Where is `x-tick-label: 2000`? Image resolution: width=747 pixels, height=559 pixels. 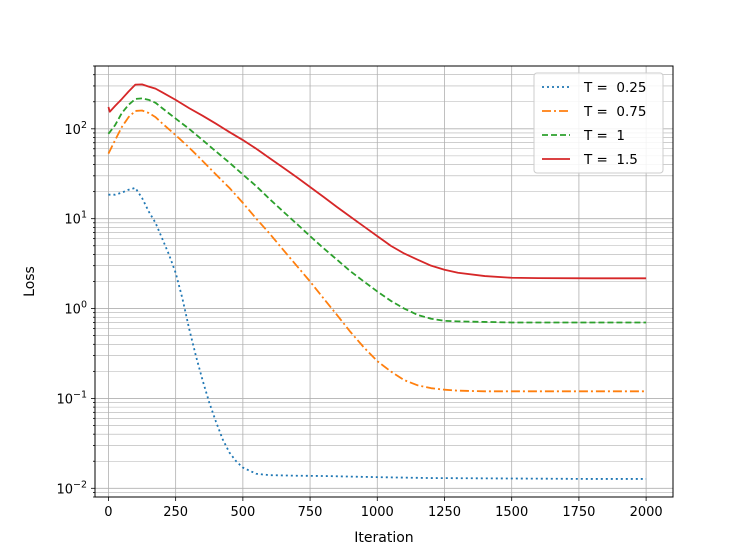 x-tick-label: 2000 is located at coordinates (646, 512).